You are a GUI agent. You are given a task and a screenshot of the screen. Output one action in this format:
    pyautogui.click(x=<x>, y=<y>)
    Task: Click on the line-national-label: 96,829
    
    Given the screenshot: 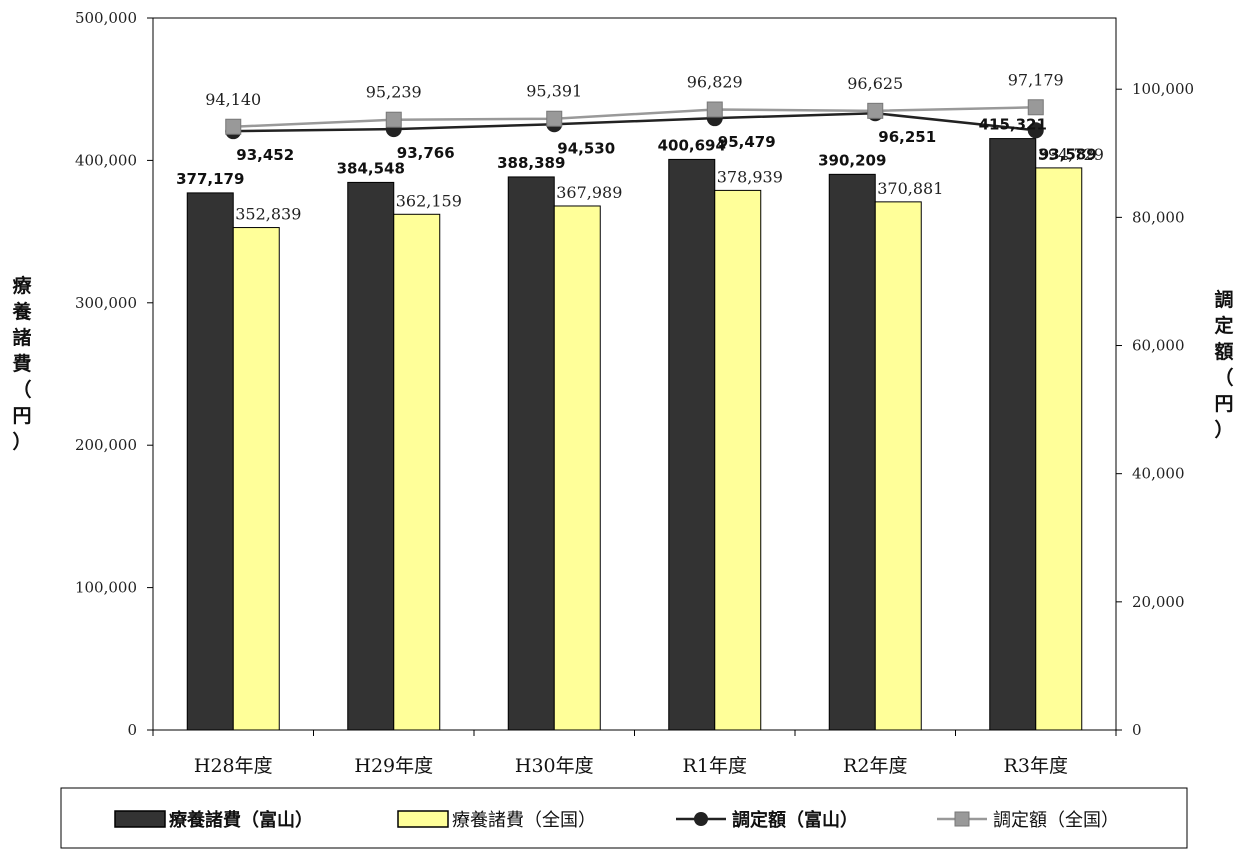 What is the action you would take?
    pyautogui.click(x=715, y=82)
    